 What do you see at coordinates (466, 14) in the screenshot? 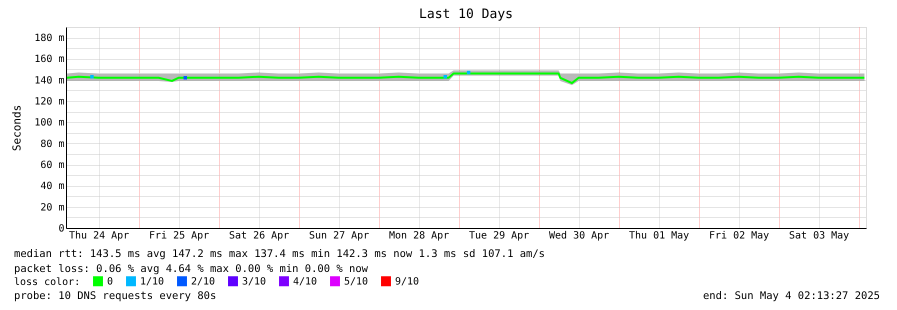
I see `chart-title: Last 10 Days` at bounding box center [466, 14].